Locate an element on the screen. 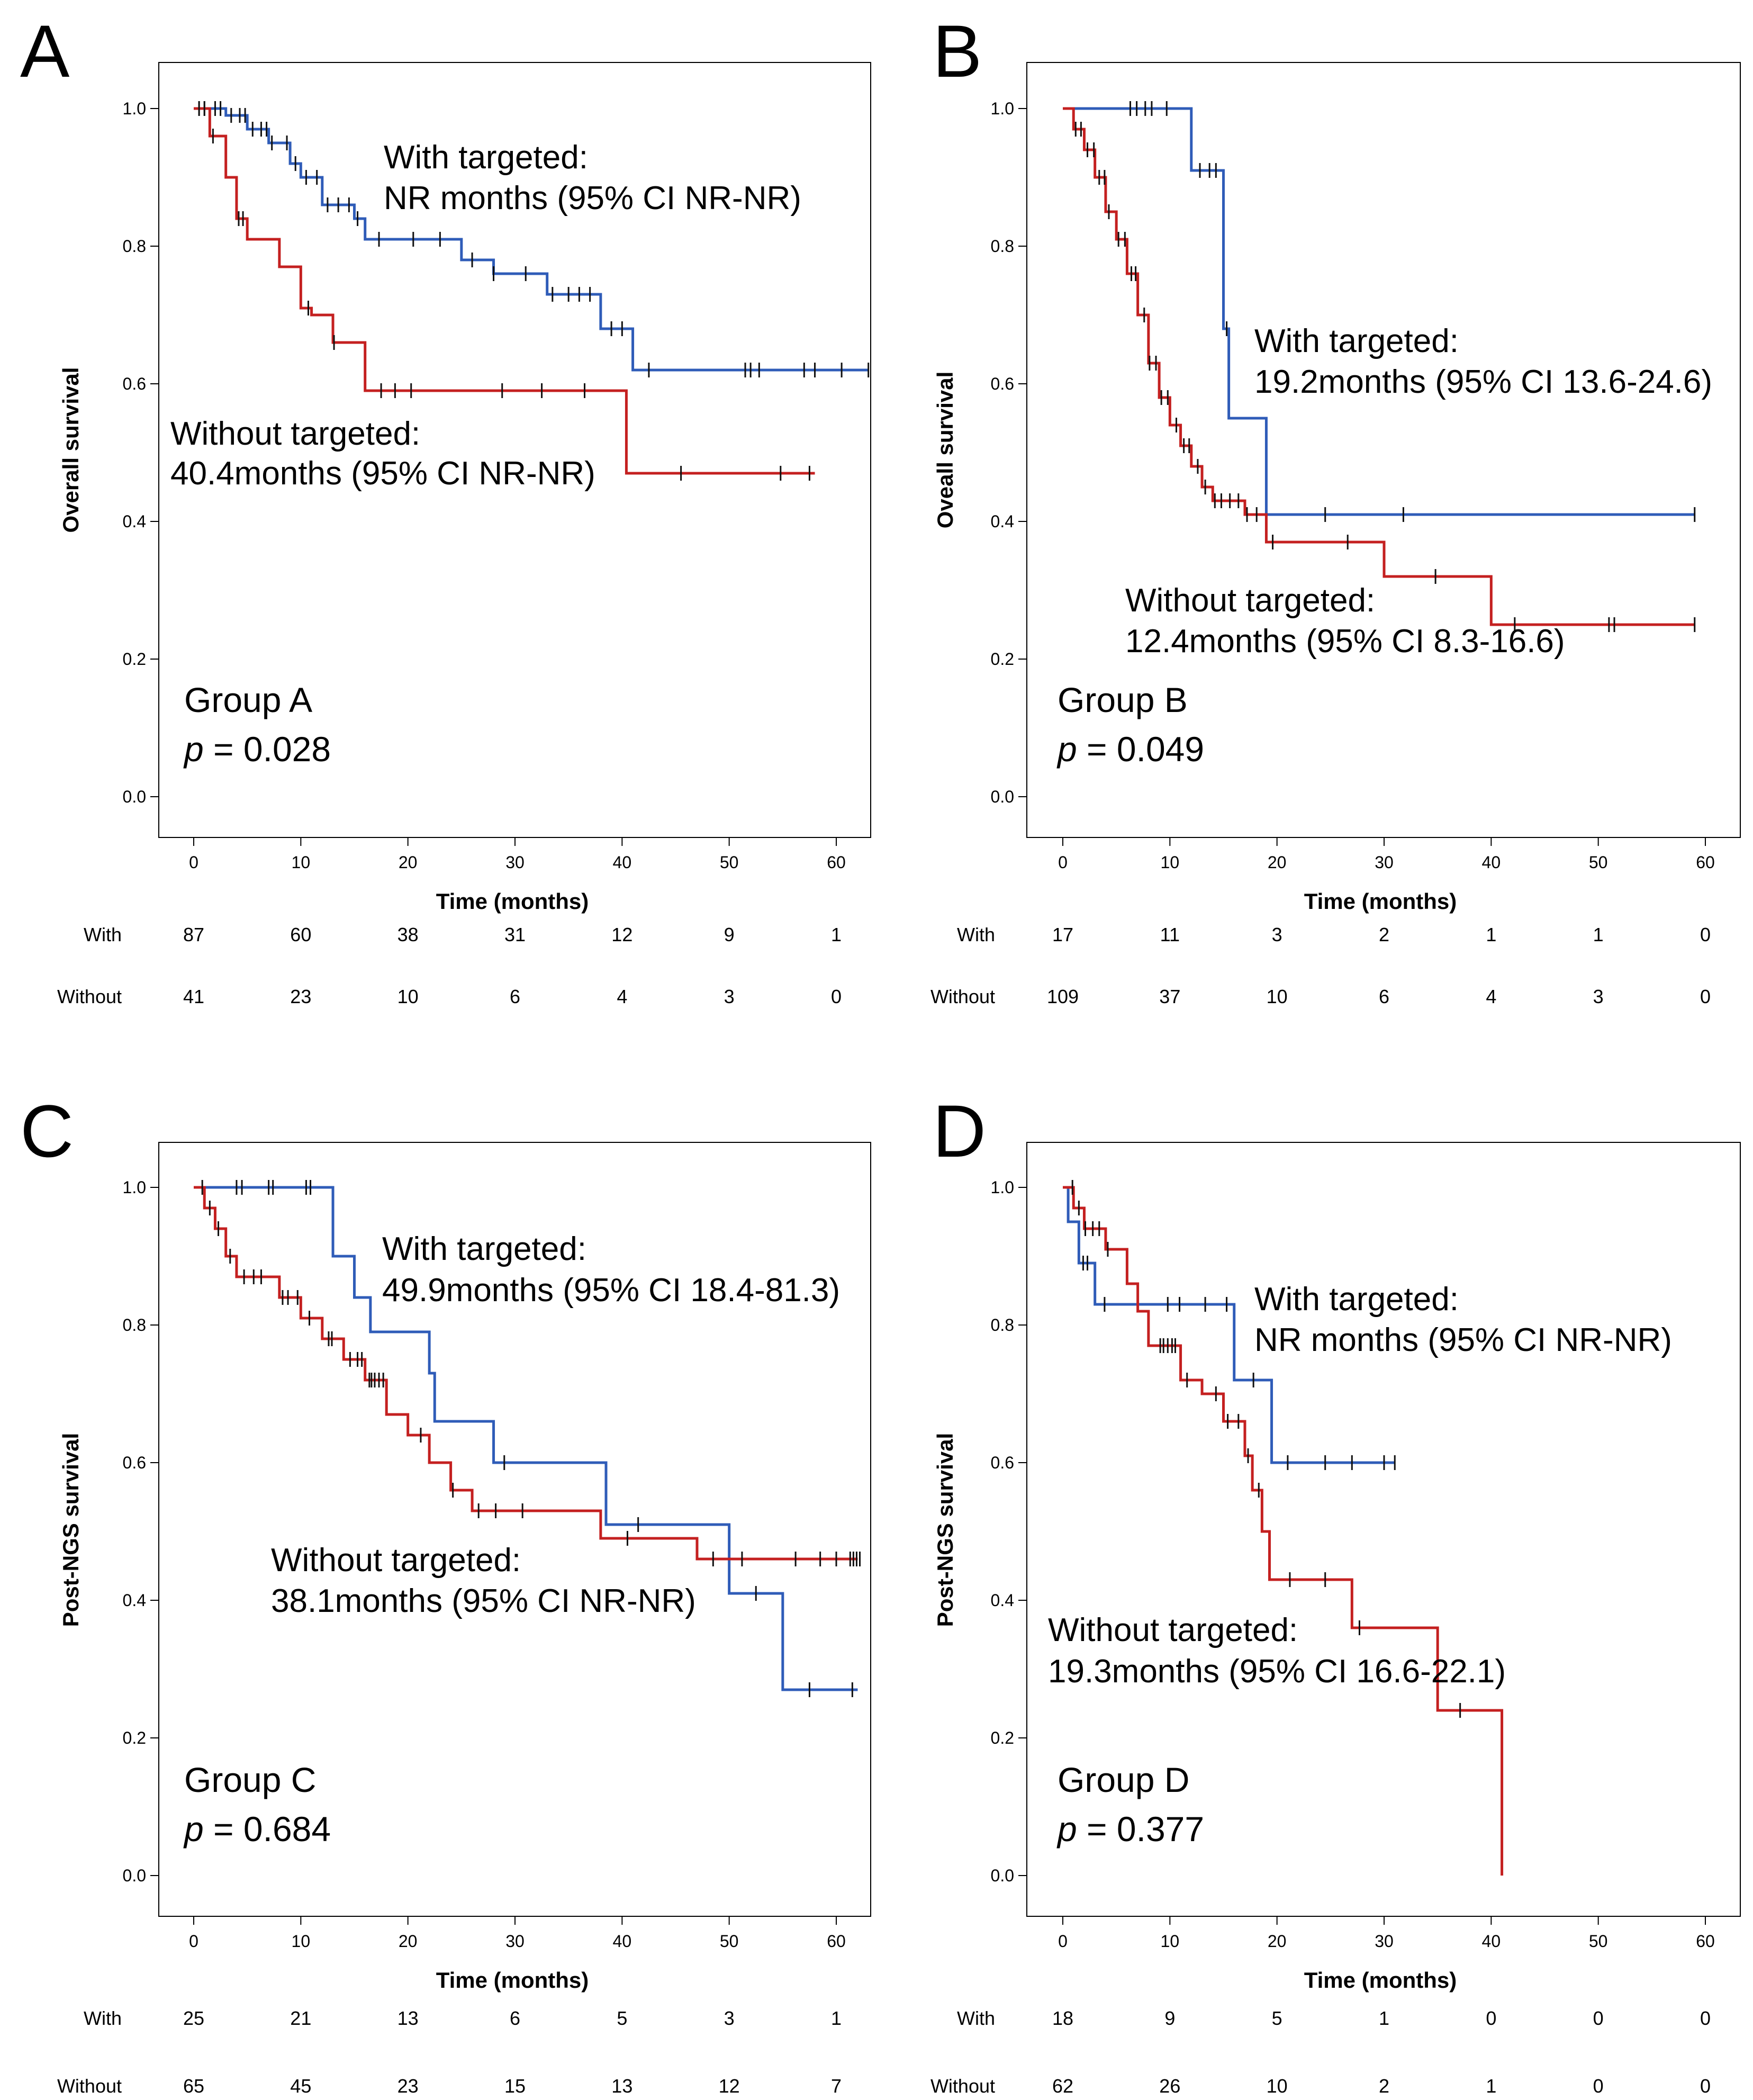  risk-count: 60 is located at coordinates (300, 935).